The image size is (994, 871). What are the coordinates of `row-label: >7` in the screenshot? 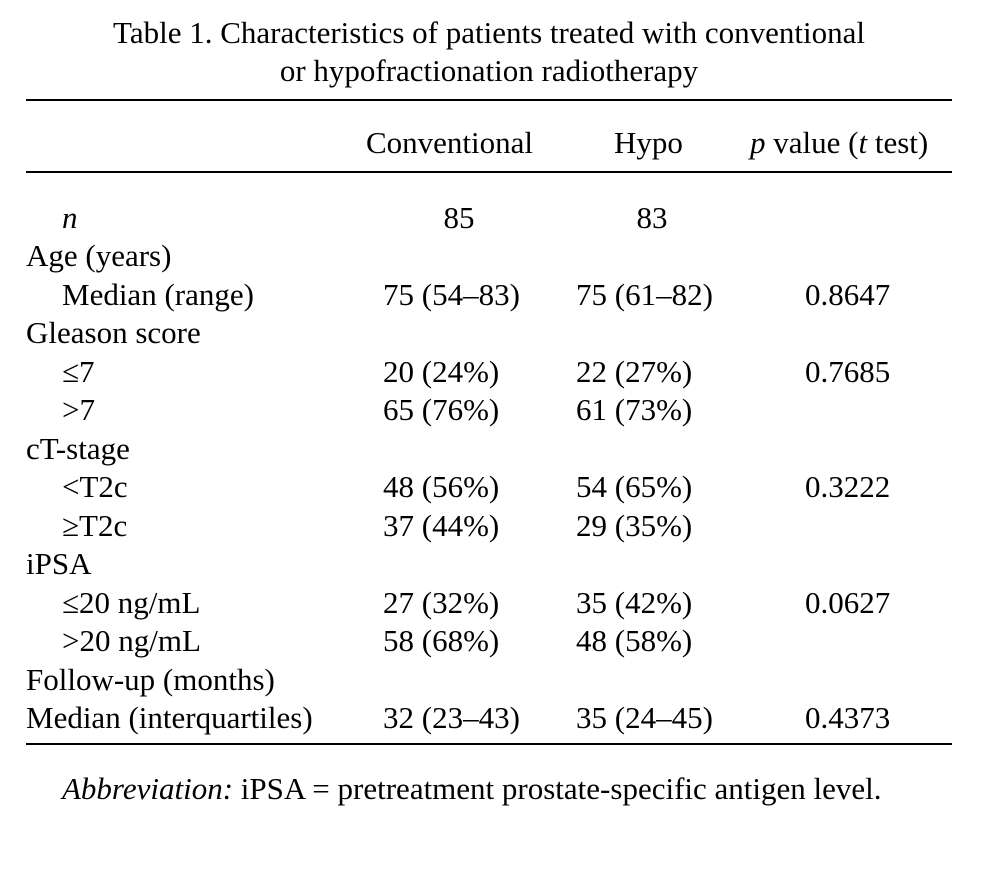 It's located at (78, 409).